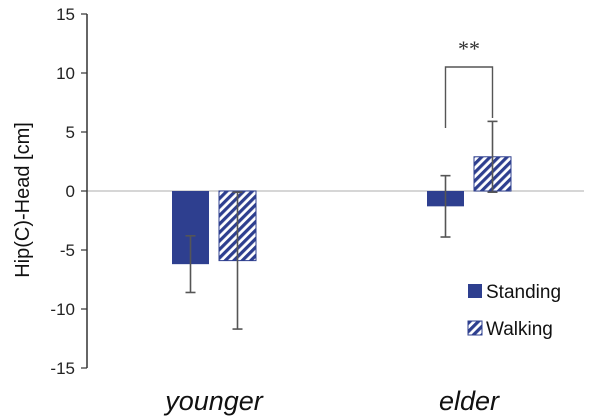  What do you see at coordinates (469, 401) in the screenshot?
I see `category-label-elder: elder` at bounding box center [469, 401].